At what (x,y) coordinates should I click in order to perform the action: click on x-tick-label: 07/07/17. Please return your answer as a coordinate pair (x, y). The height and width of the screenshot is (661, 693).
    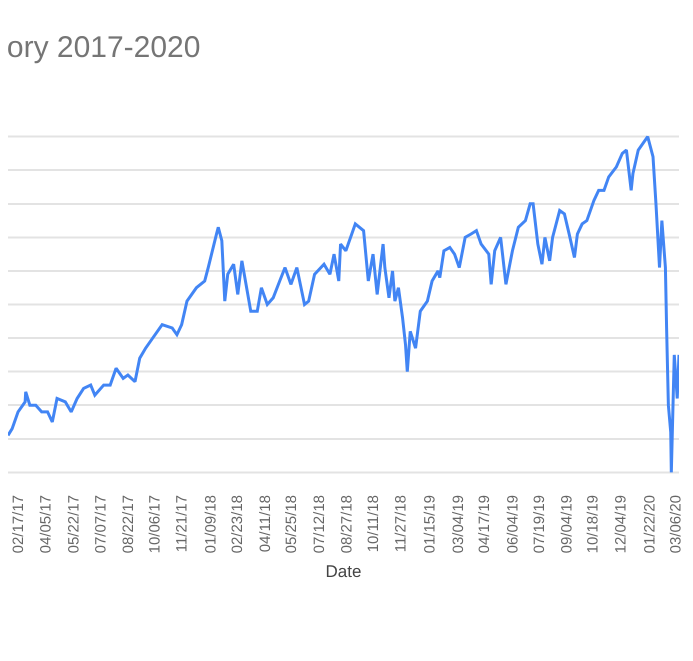
    Looking at the image, I should click on (101, 524).